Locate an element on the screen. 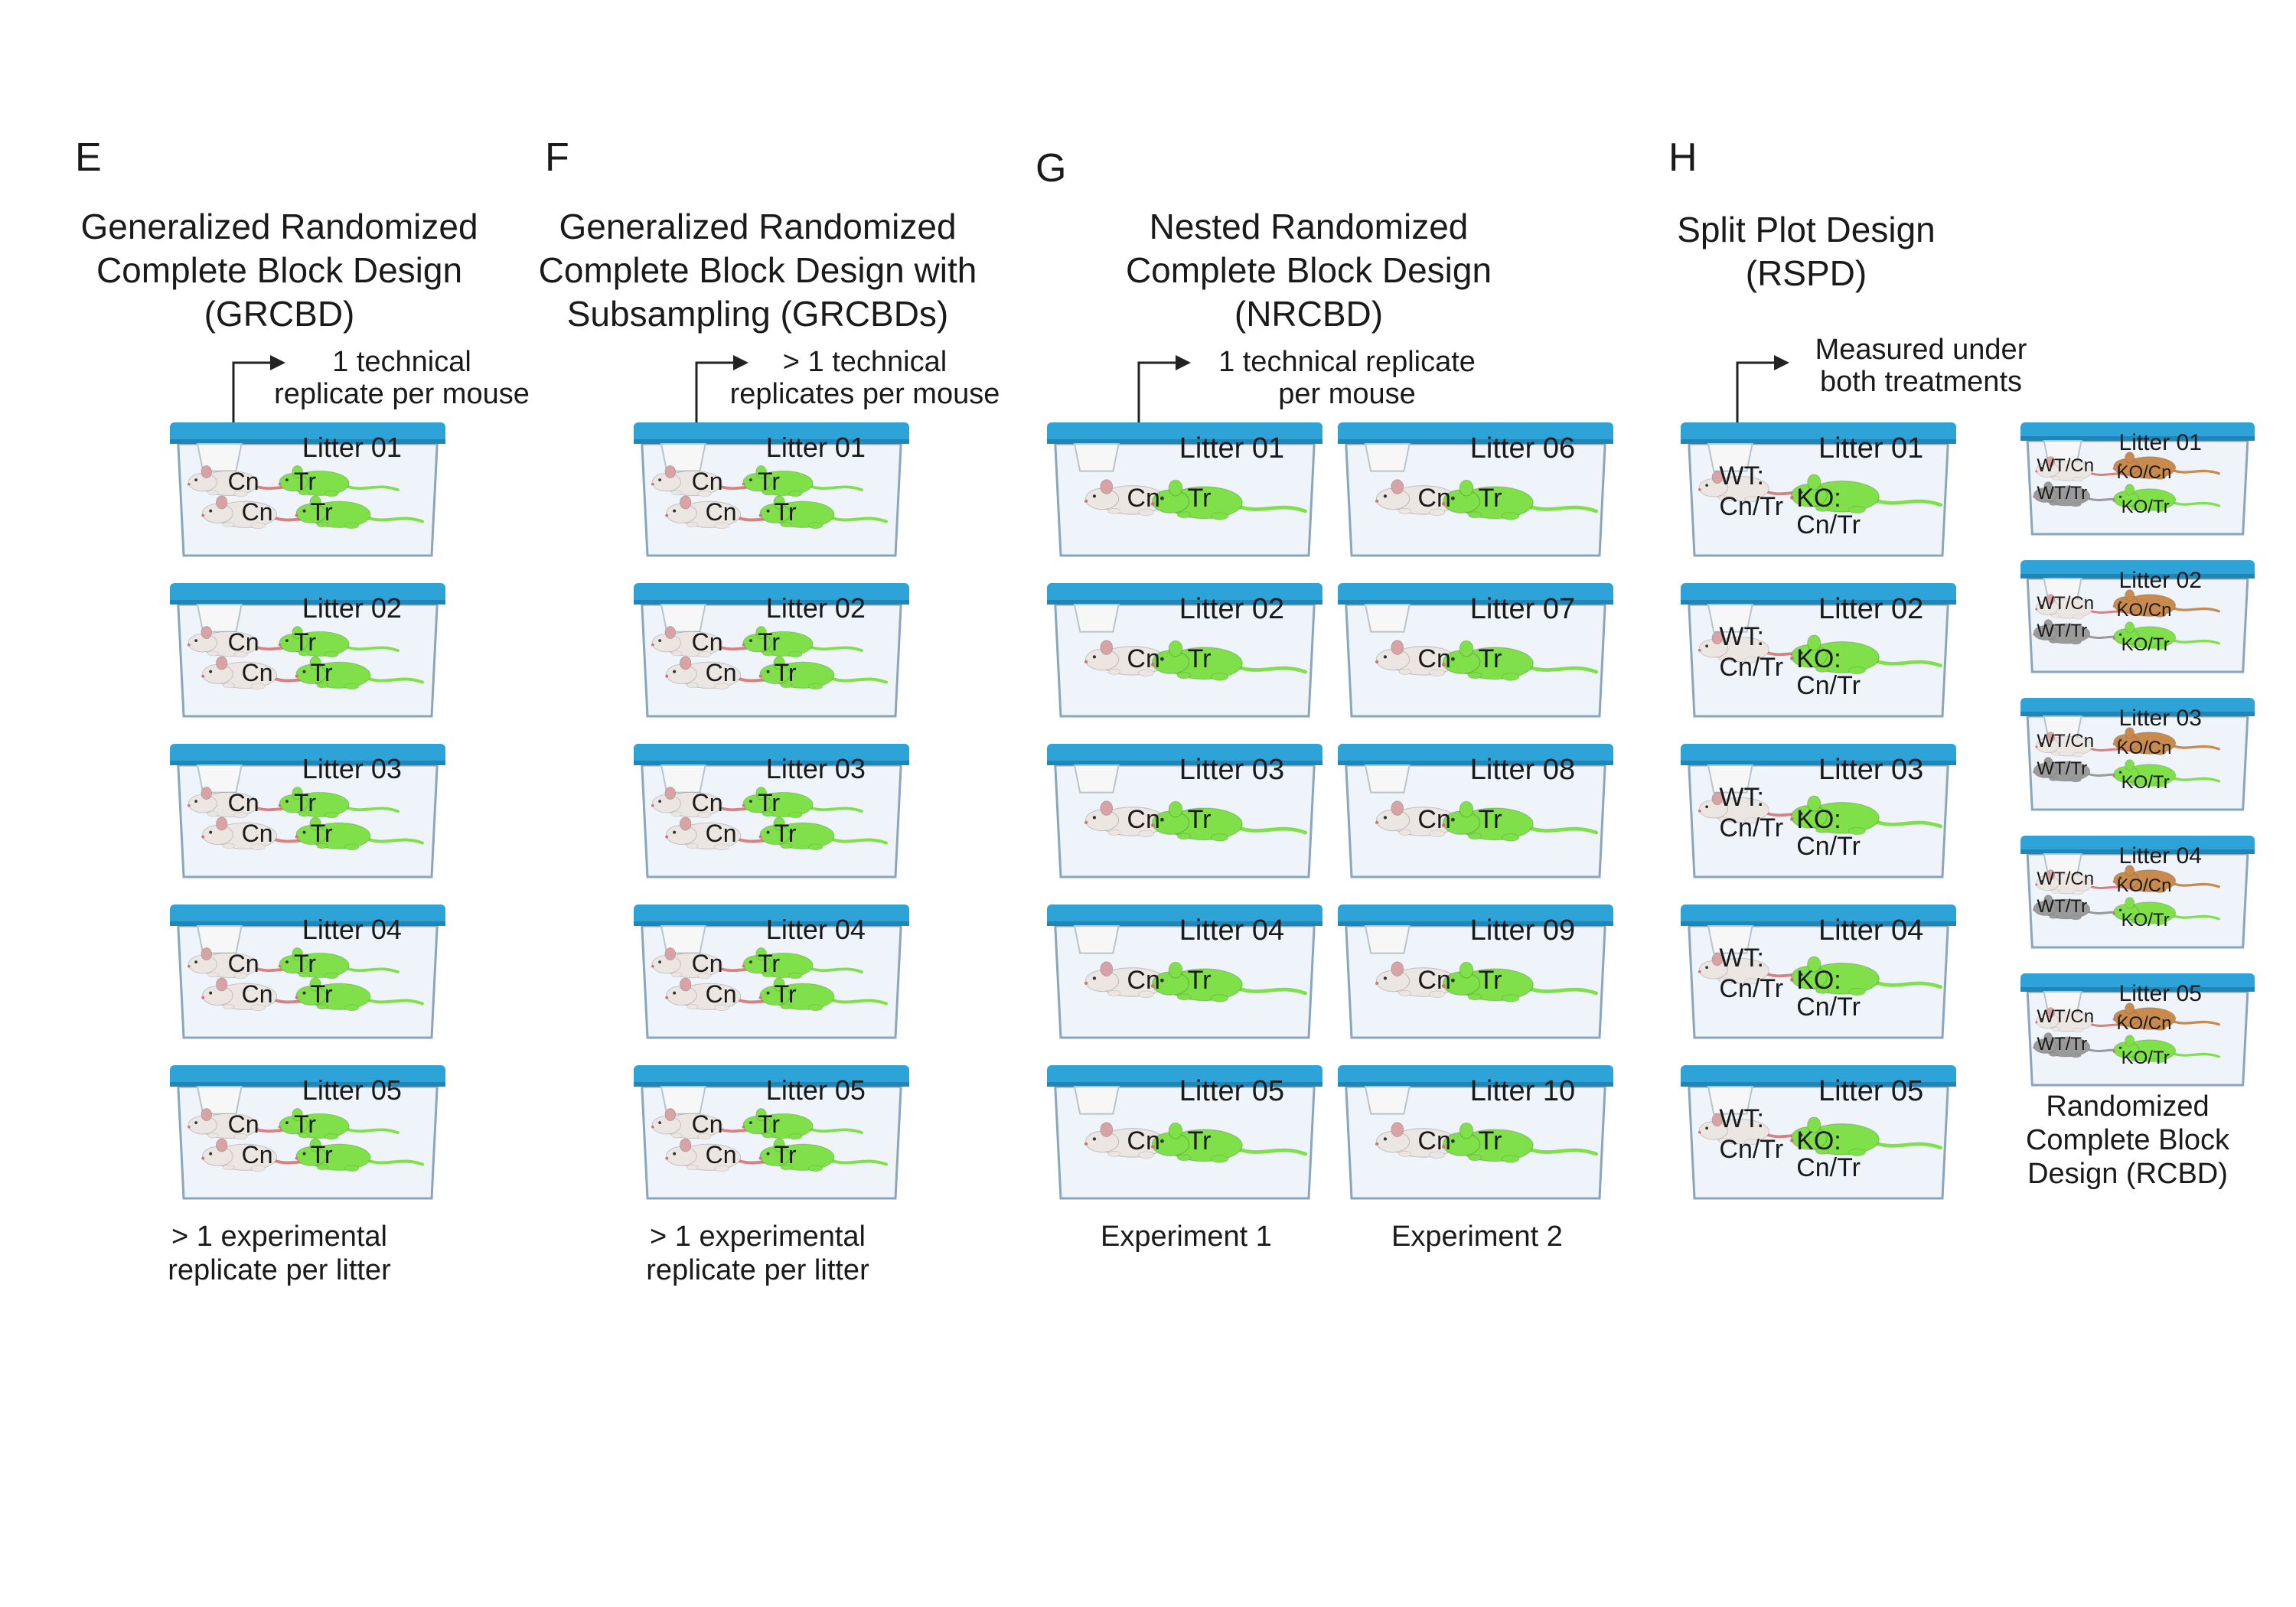  panel-title-line: Complete Block Design is located at coordinates (279, 270).